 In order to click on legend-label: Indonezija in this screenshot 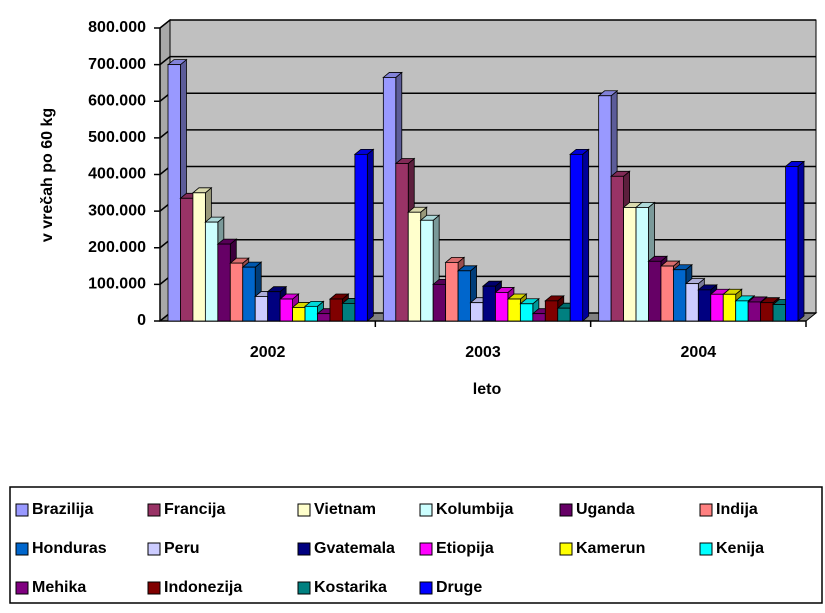, I will do `click(203, 587)`.